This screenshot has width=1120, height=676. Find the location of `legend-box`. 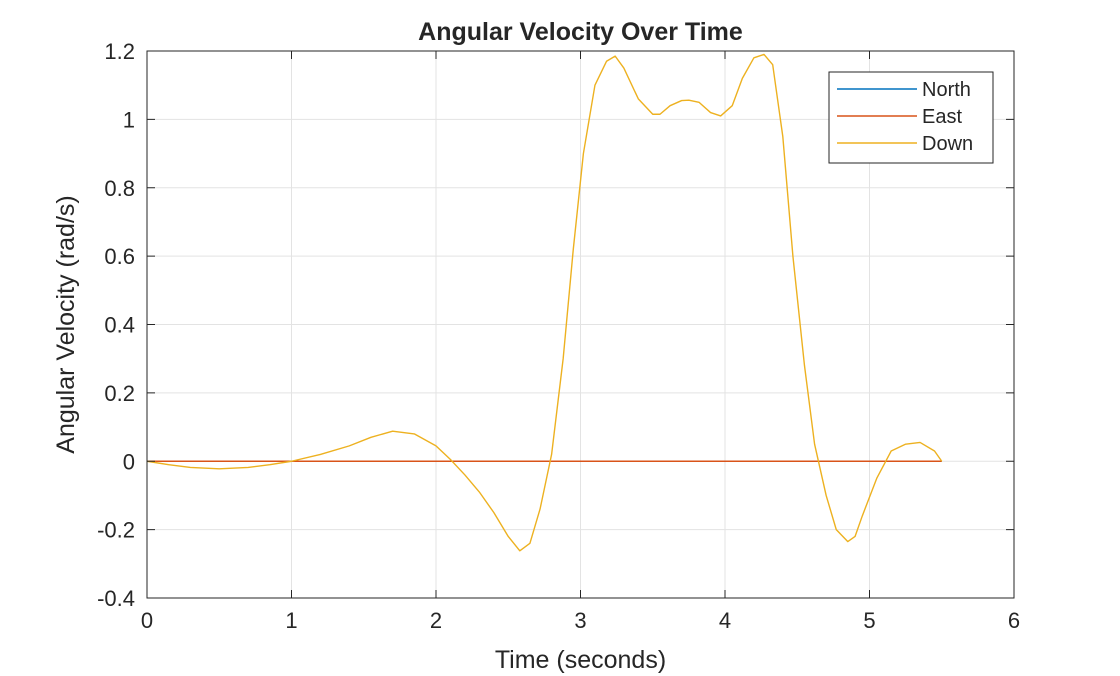

legend-box is located at coordinates (911, 117).